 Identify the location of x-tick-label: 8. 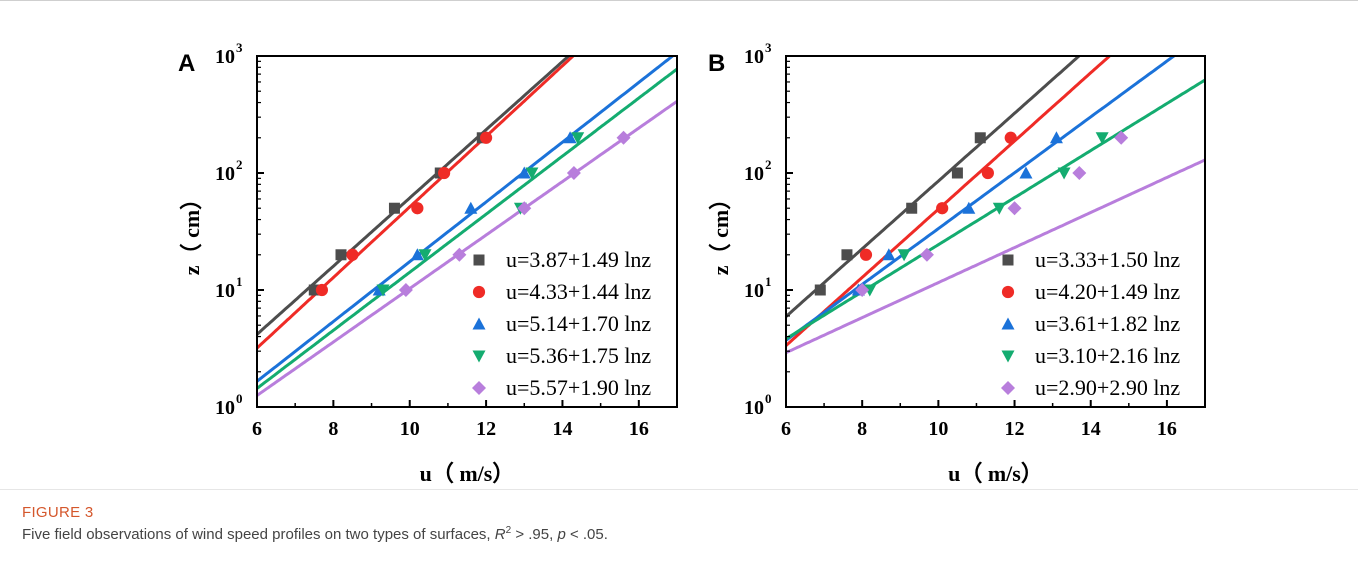
(862, 429).